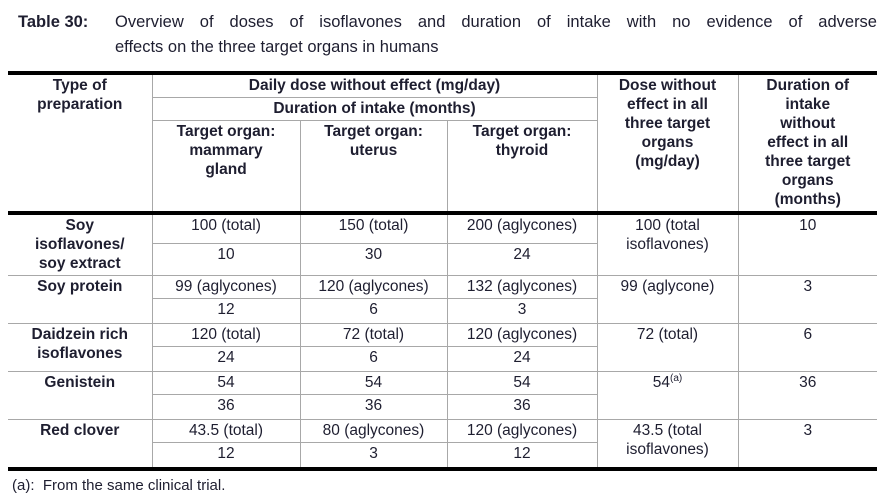  I want to click on cell-dose-all-organs: 100 (total isoflavones), so click(668, 244).